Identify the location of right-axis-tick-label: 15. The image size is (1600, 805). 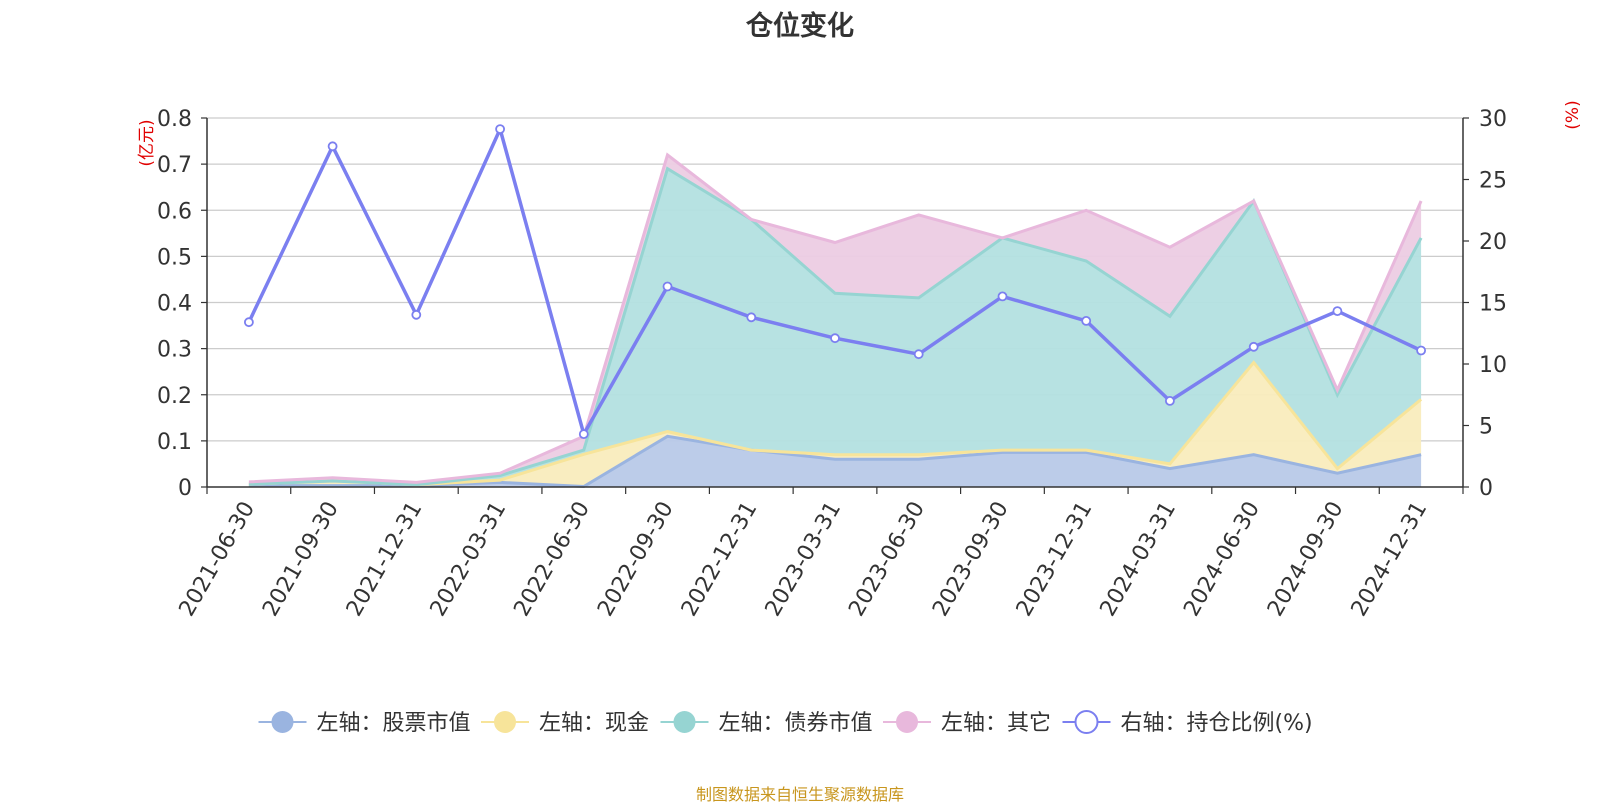
(1493, 304).